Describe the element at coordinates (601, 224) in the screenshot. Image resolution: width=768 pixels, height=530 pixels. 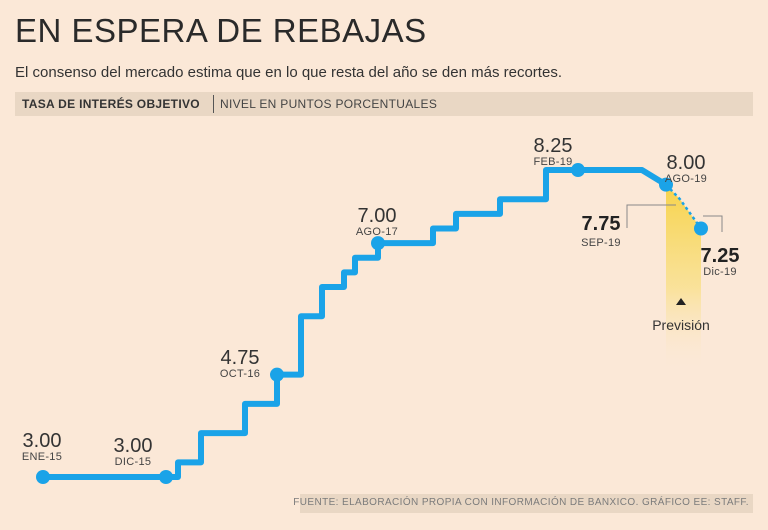
I see `data-label-value: 7.75` at that location.